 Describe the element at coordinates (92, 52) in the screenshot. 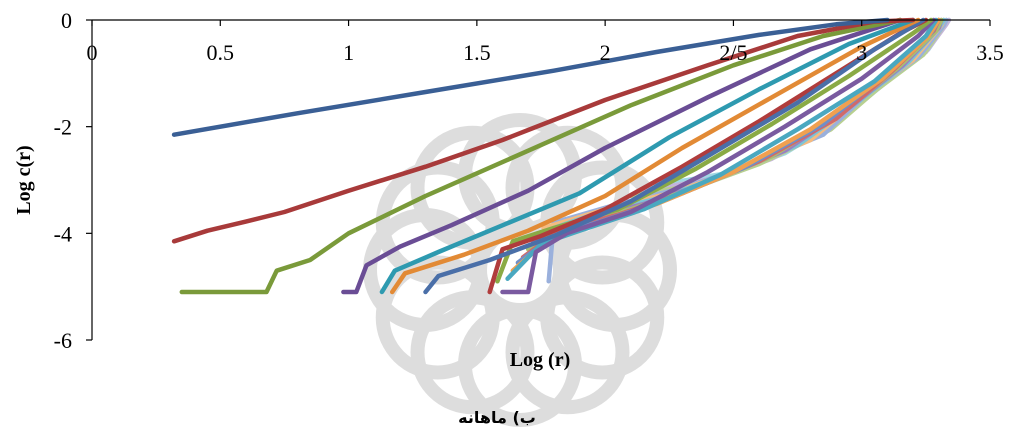

I see `x-tick-label: 0` at that location.